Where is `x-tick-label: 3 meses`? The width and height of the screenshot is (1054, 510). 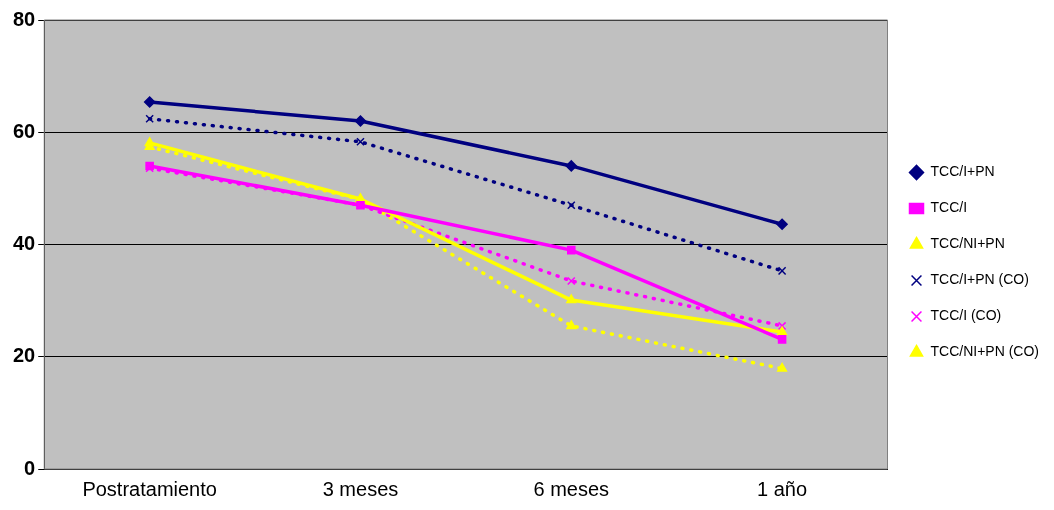 x-tick-label: 3 meses is located at coordinates (360, 488).